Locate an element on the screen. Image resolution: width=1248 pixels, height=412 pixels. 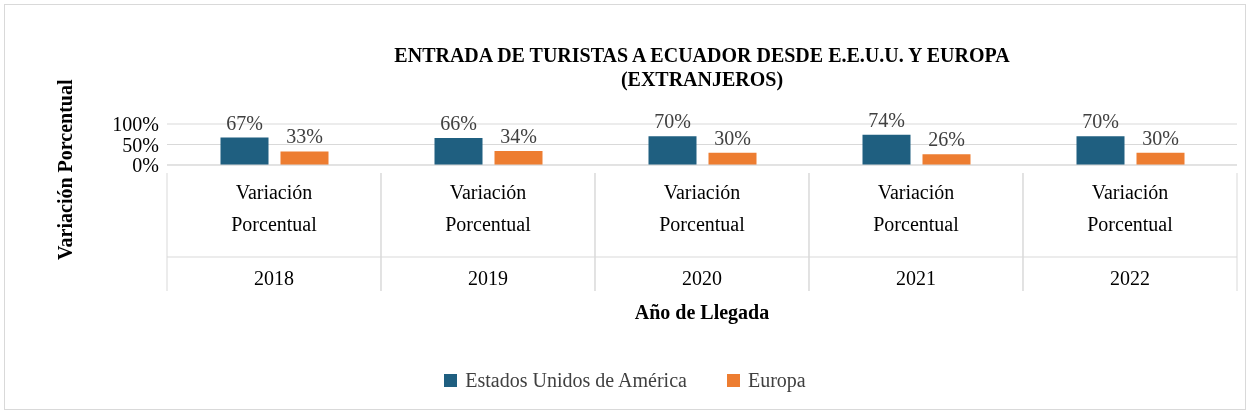
category-label: Variación Porcentual 2018 is located at coordinates (274, 235).